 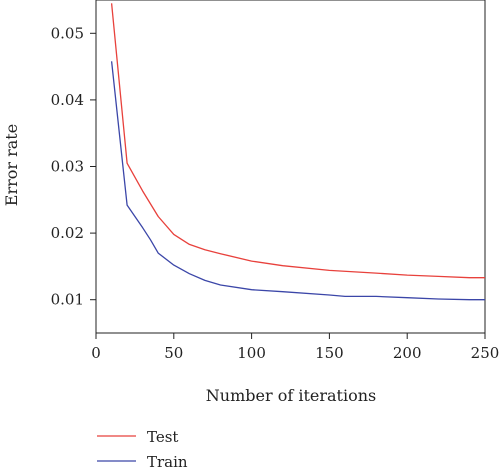 What do you see at coordinates (162, 437) in the screenshot?
I see `legend-label-test: Test` at bounding box center [162, 437].